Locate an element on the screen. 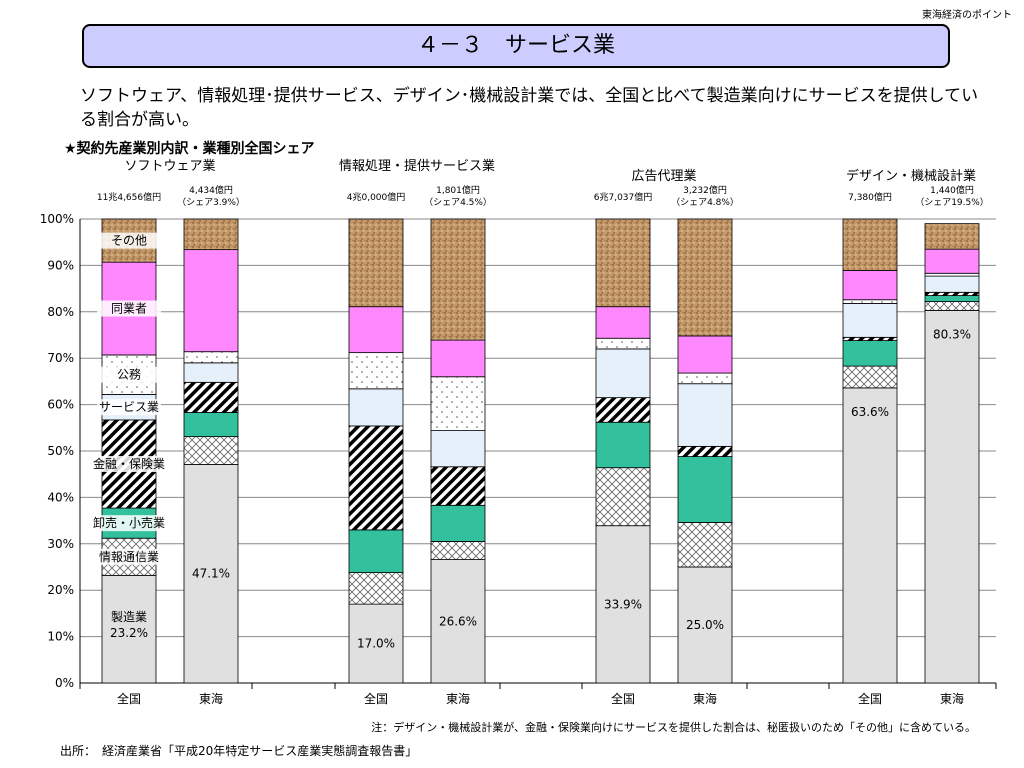 The width and height of the screenshot is (1024, 768). y-tick-label: 90% is located at coordinates (60, 265).